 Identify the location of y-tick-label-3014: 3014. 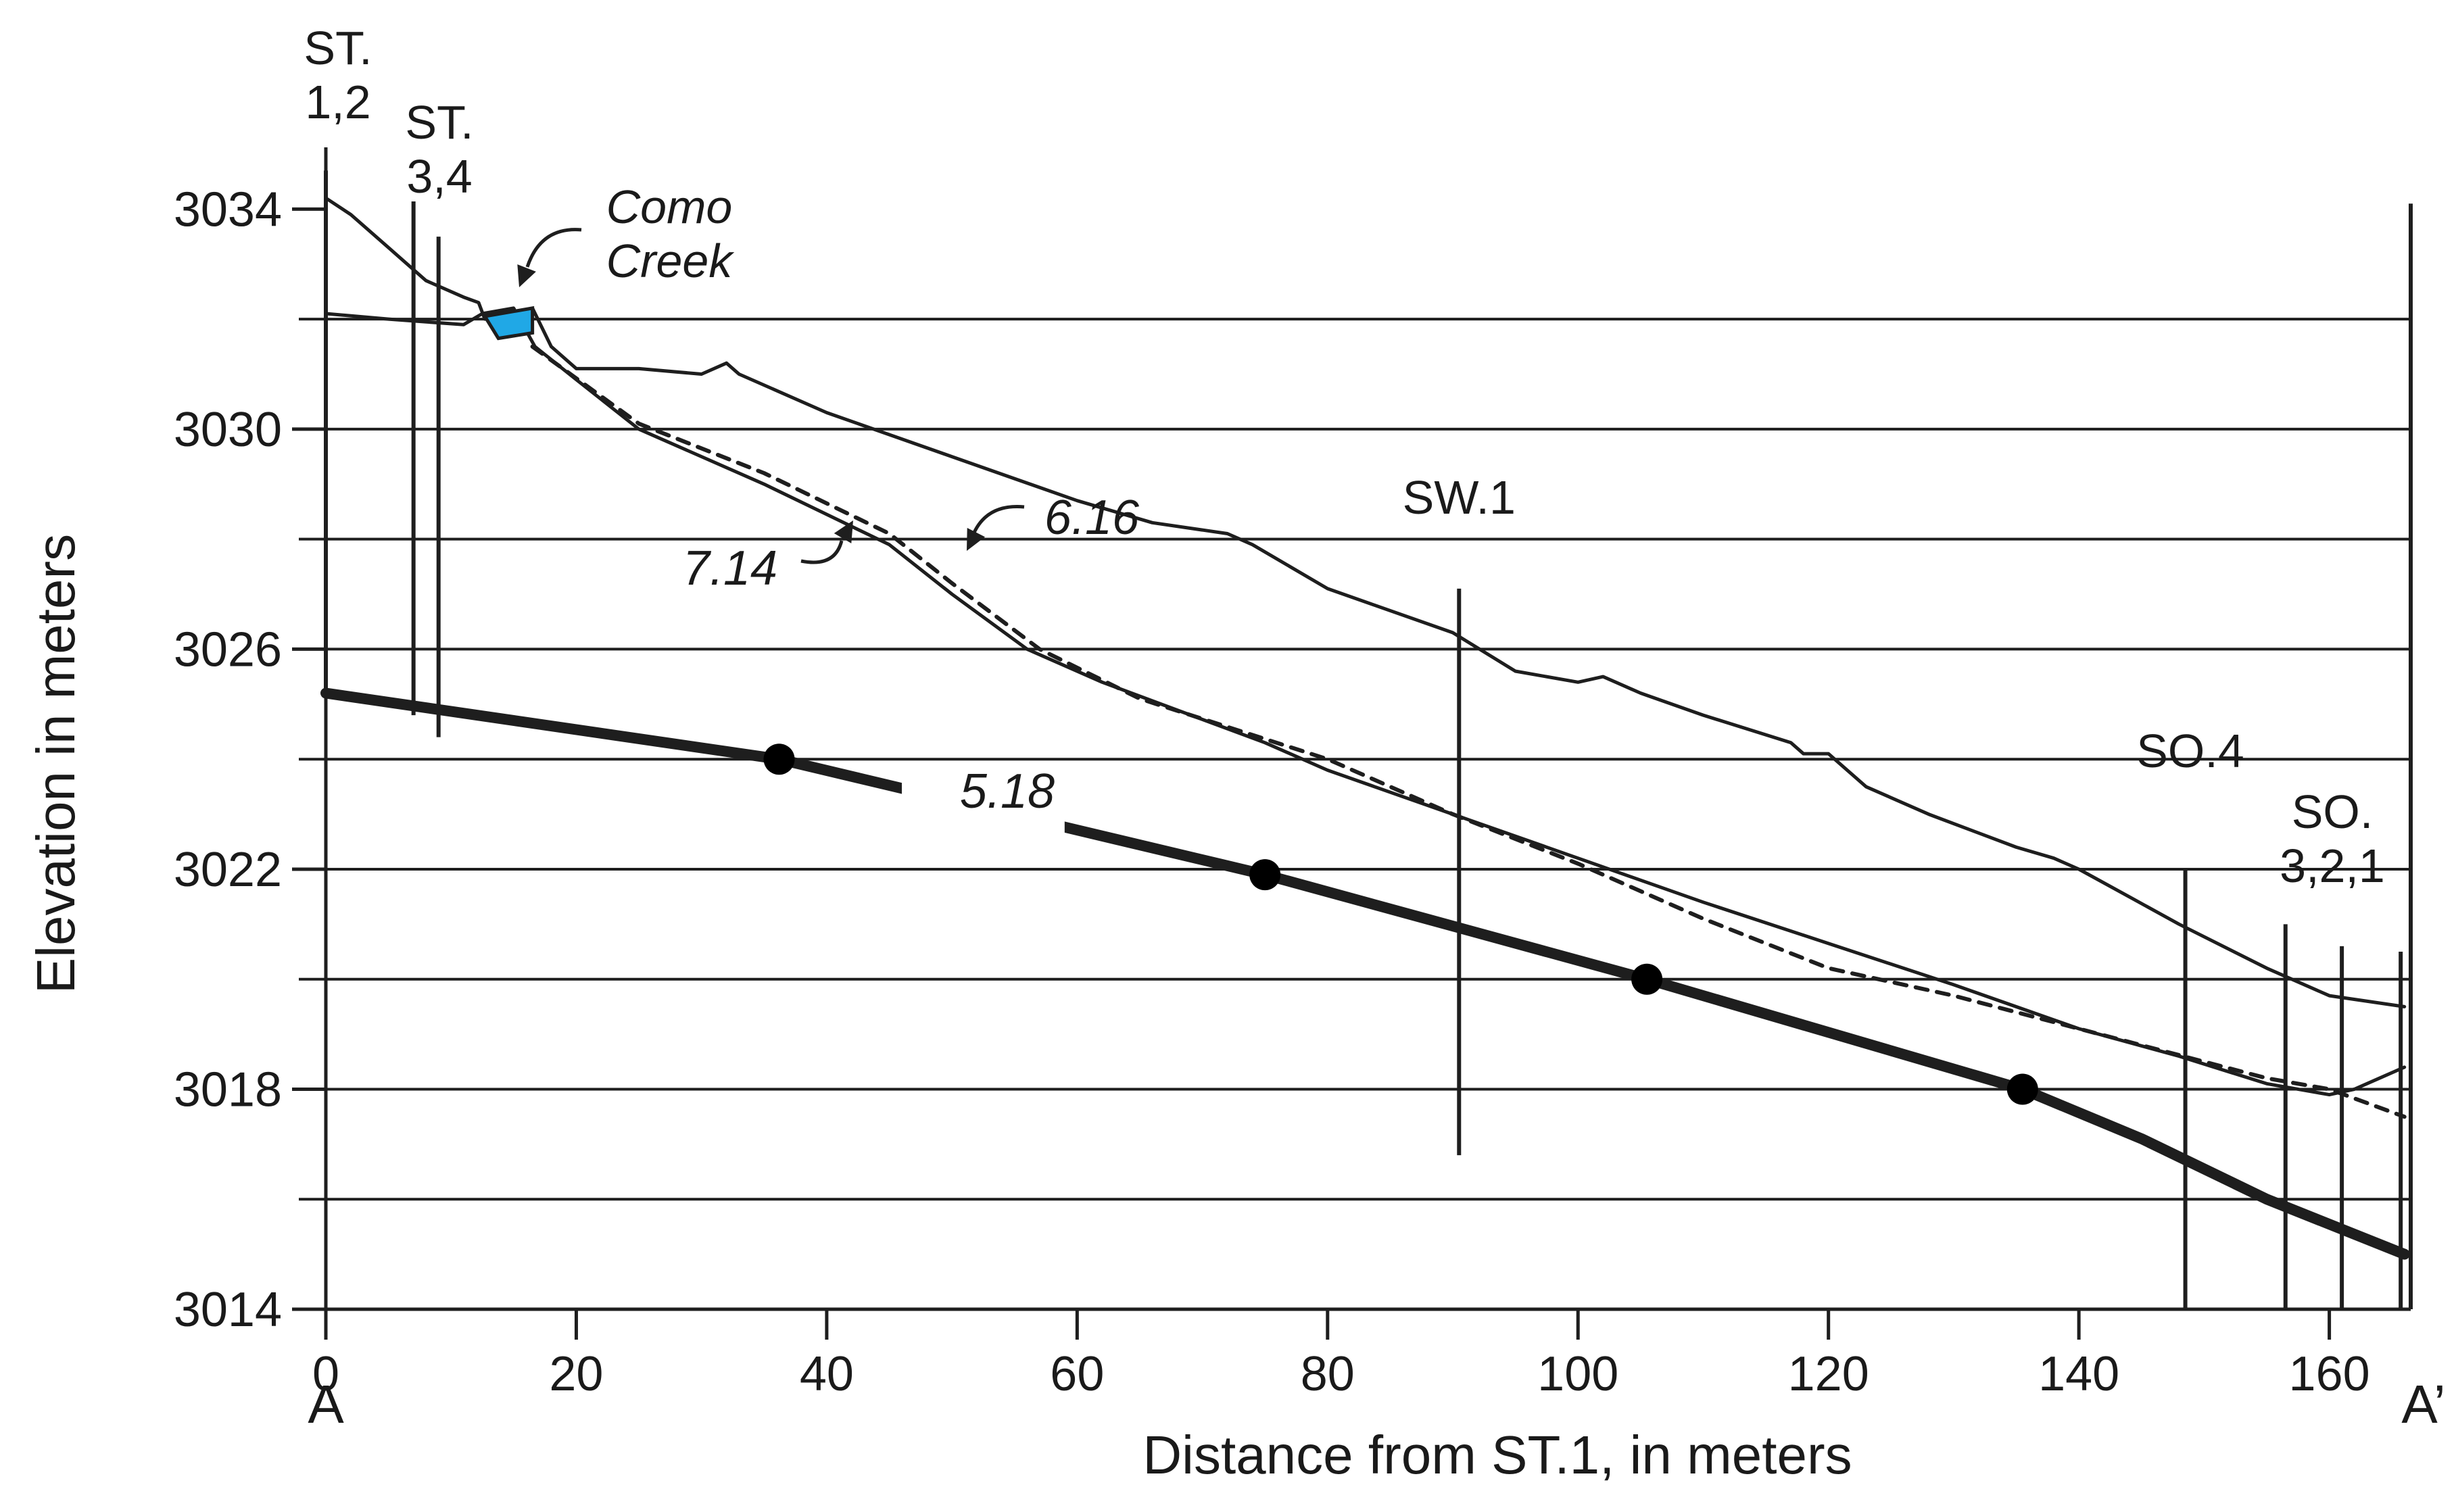
(228, 1310).